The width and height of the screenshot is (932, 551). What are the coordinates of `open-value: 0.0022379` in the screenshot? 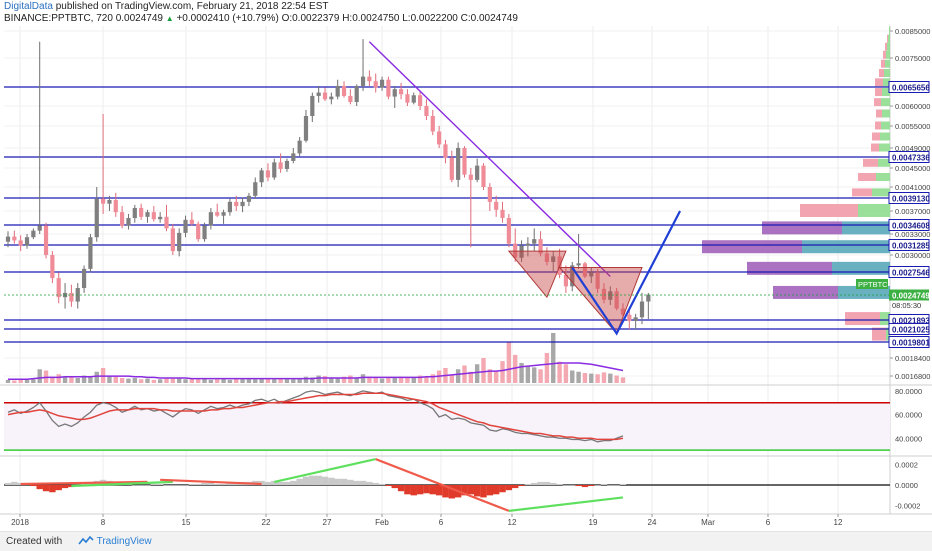 It's located at (316, 18).